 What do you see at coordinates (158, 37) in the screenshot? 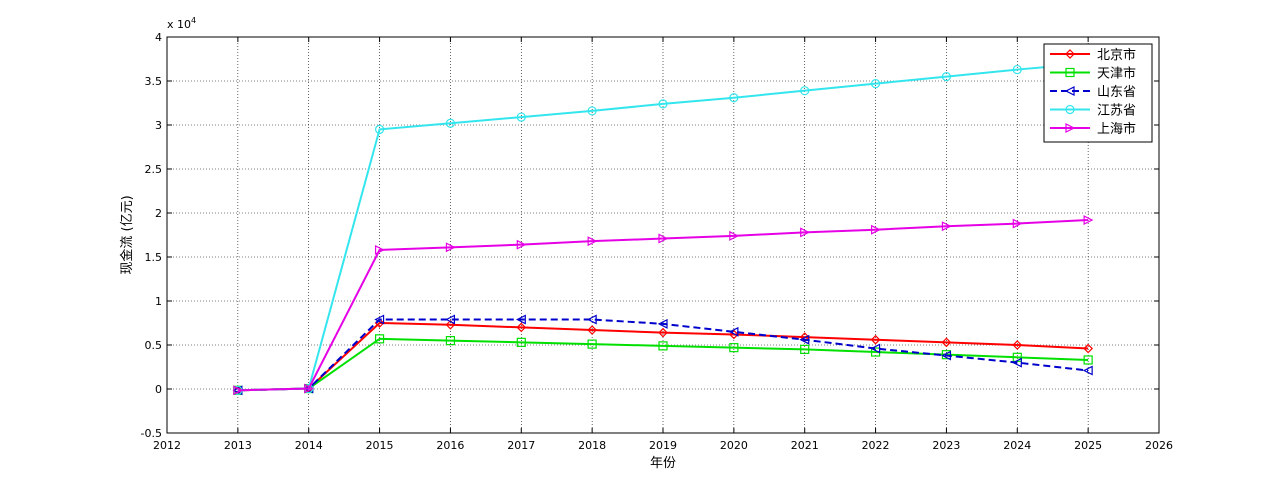
I see `y-tick-label: 4` at bounding box center [158, 37].